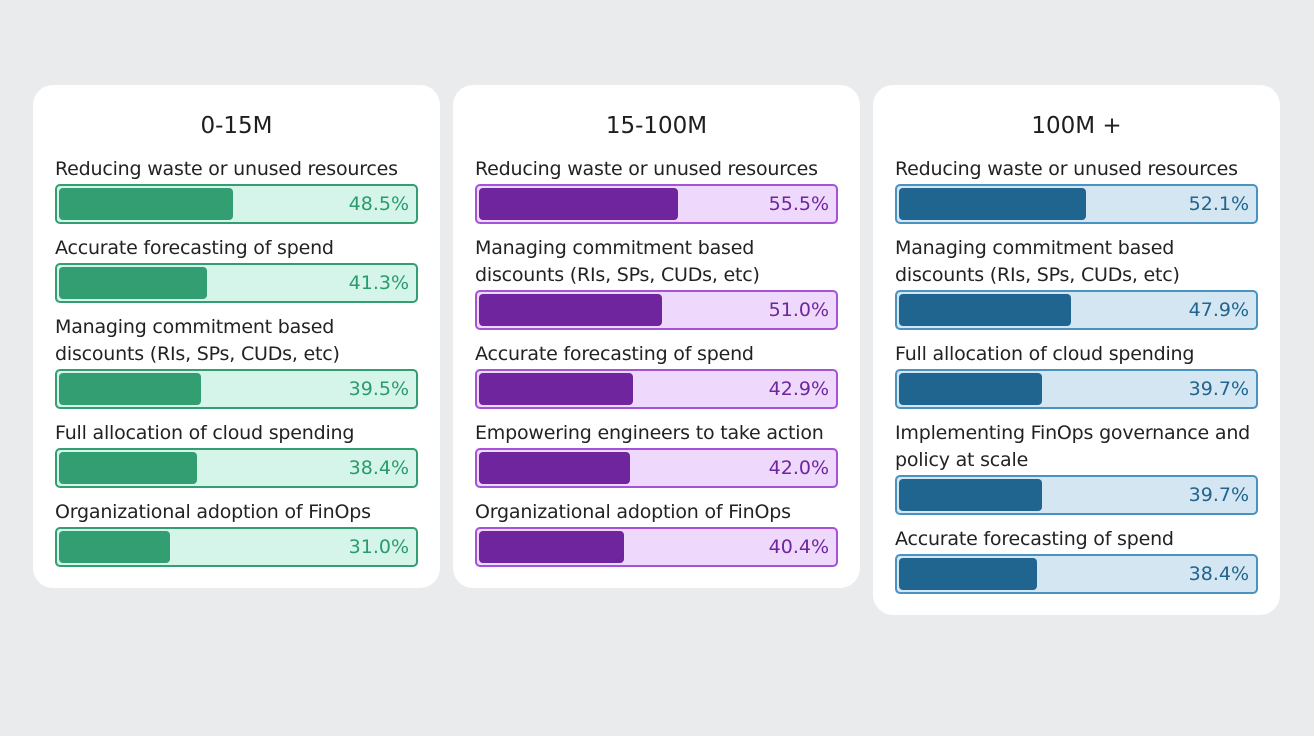 This screenshot has height=736, width=1314. What do you see at coordinates (236, 204) in the screenshot?
I see `bar-track: 48.5%` at bounding box center [236, 204].